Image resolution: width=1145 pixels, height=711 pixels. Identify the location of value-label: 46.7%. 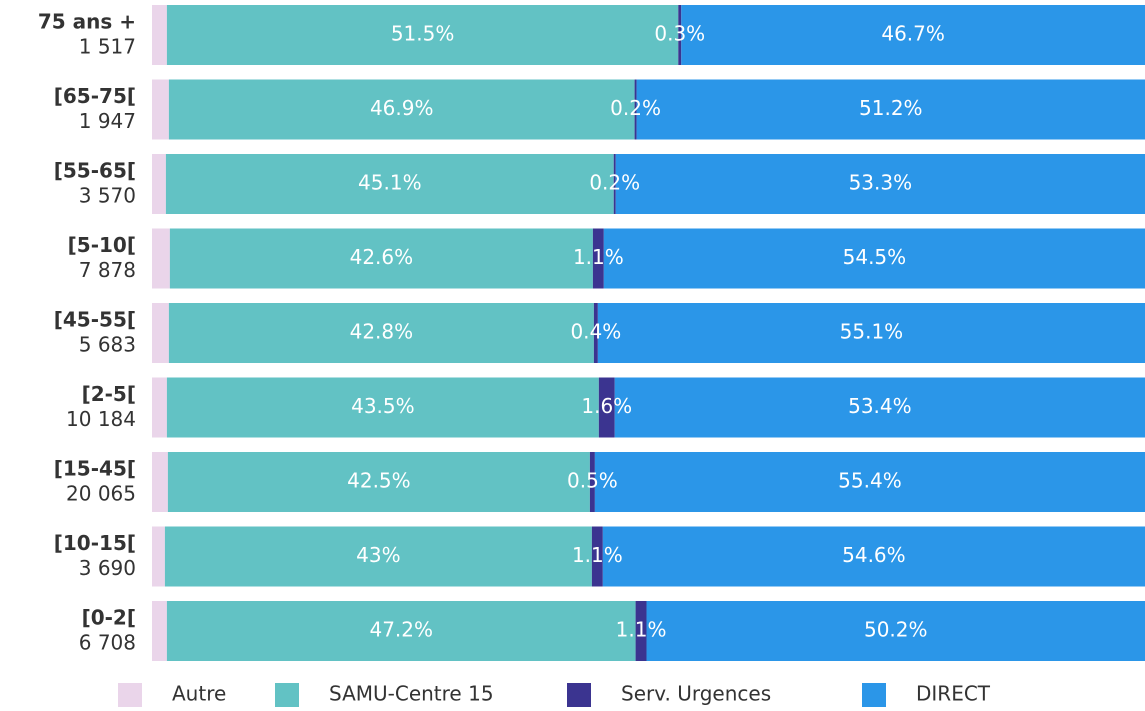
(913, 34).